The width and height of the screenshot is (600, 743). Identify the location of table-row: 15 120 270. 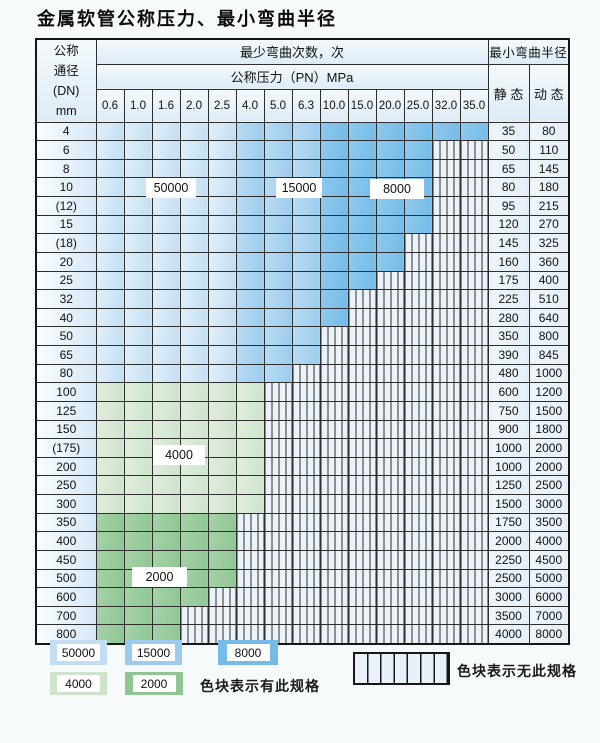
(302, 224).